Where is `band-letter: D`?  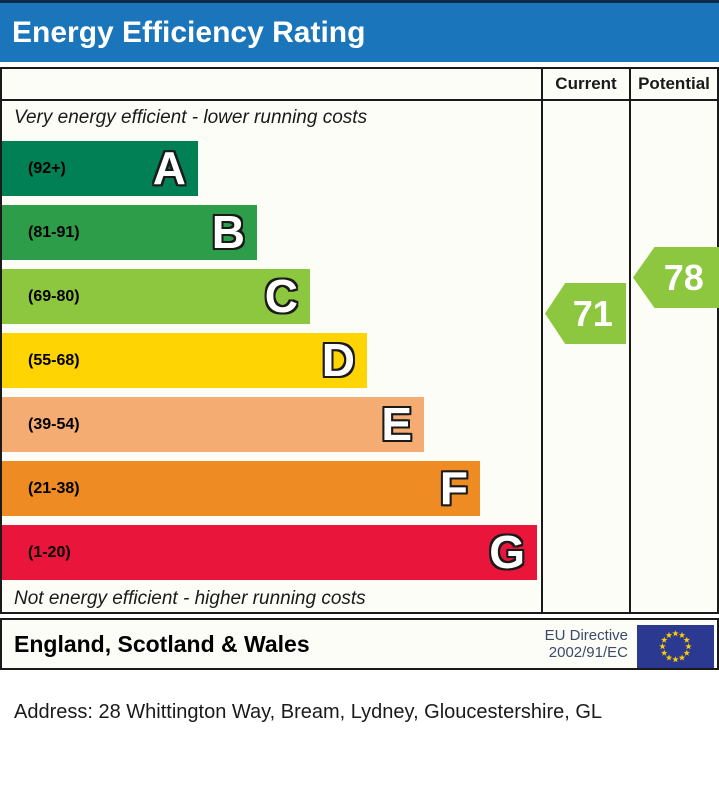 band-letter: D is located at coordinates (338, 360).